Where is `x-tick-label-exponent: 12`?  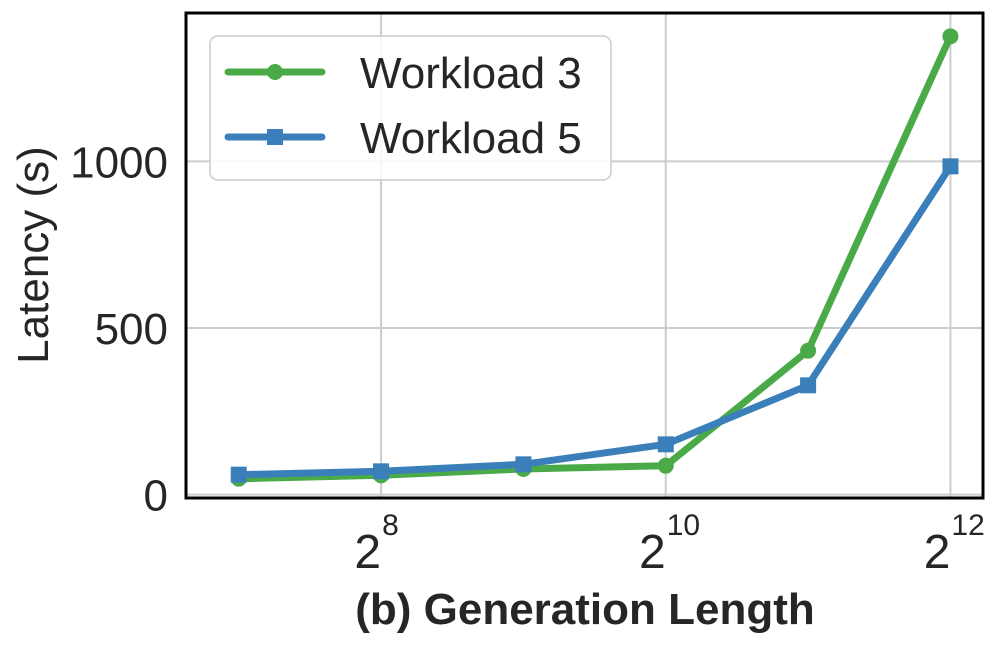
x-tick-label-exponent: 12 is located at coordinates (967, 525).